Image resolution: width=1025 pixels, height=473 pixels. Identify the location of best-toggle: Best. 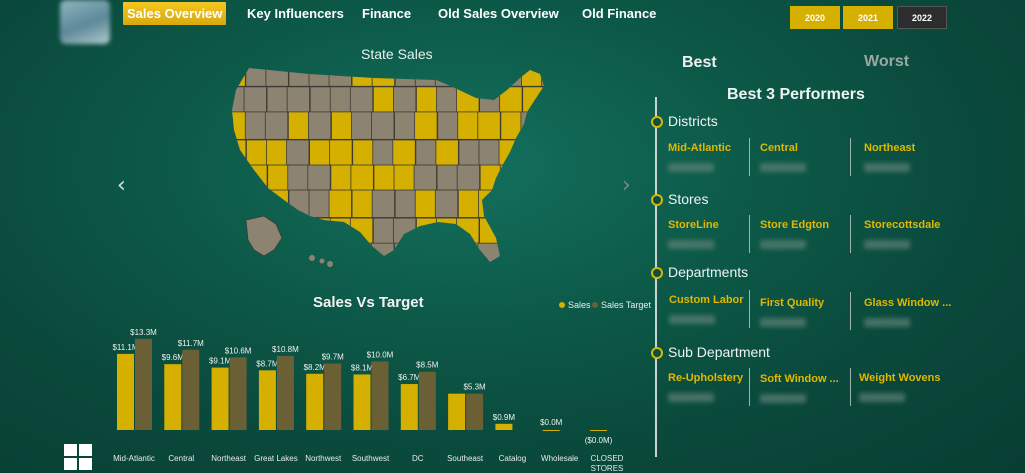
(699, 62).